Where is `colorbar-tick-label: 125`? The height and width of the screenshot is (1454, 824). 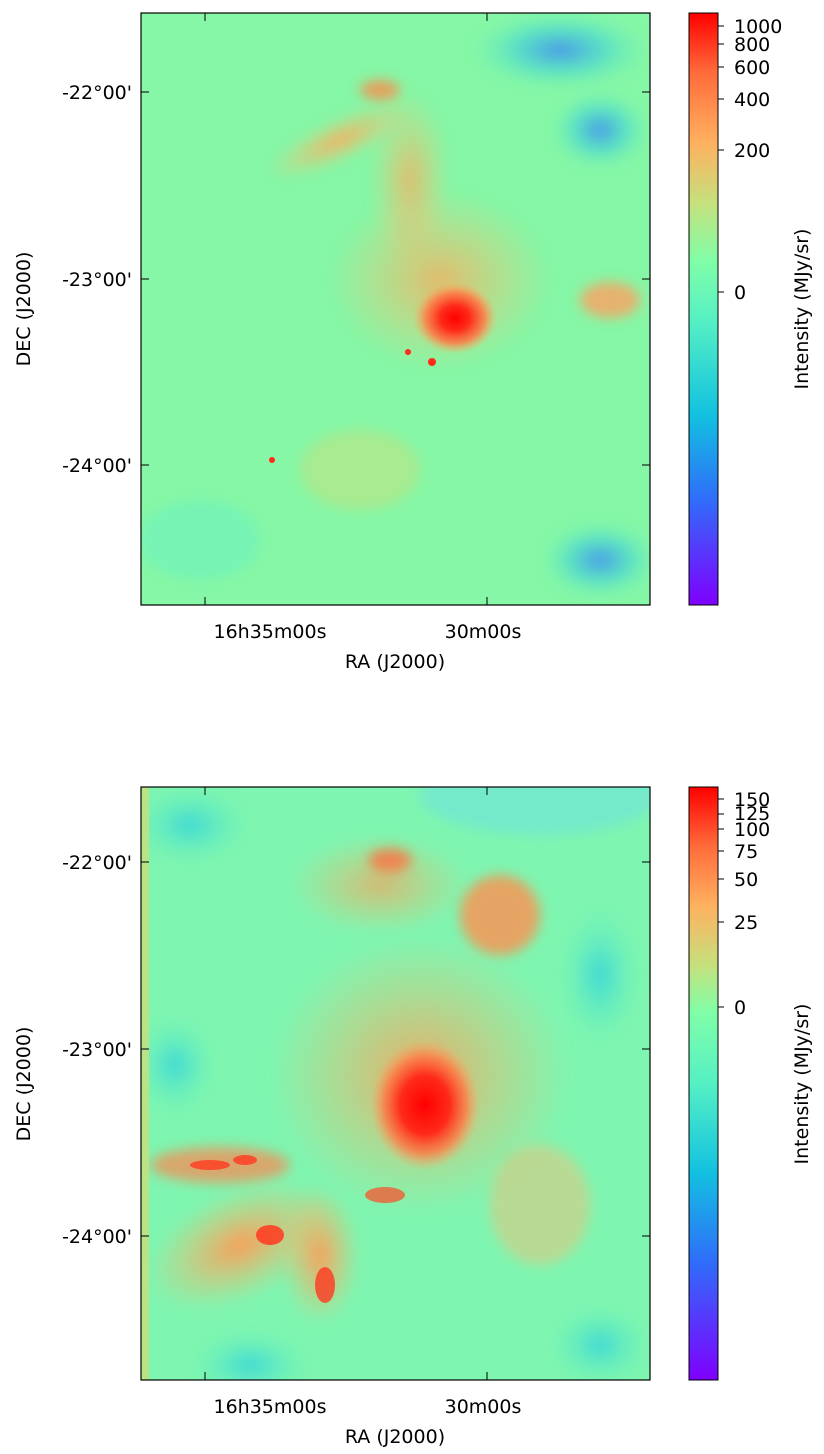 colorbar-tick-label: 125 is located at coordinates (752, 814).